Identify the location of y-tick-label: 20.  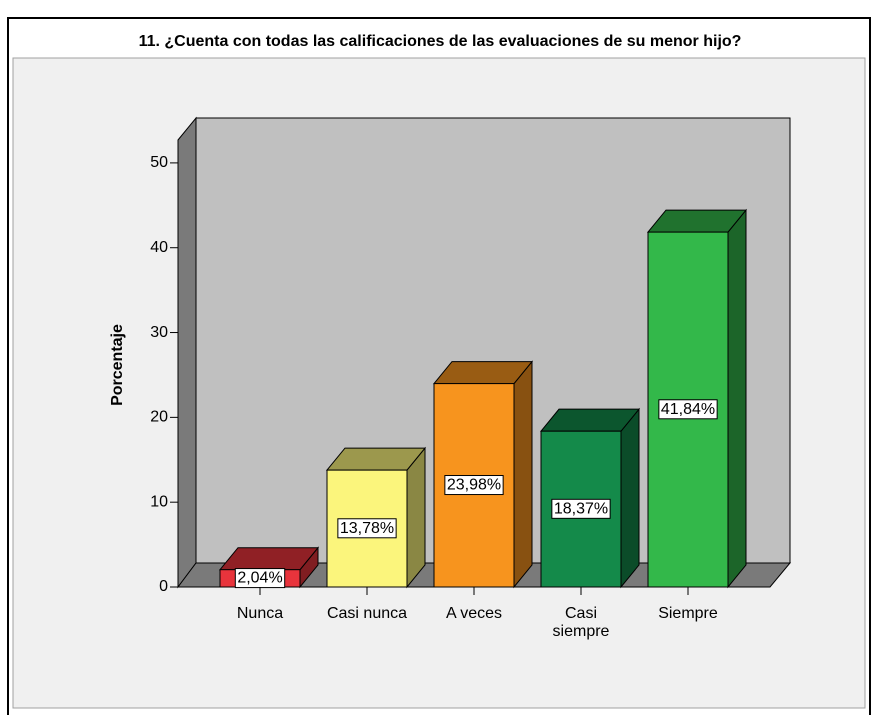
(159, 417).